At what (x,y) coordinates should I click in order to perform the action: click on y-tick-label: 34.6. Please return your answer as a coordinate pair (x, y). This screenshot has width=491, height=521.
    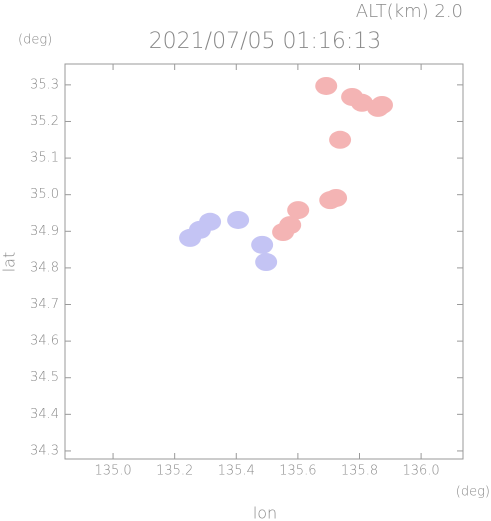
    Looking at the image, I should click on (44, 341).